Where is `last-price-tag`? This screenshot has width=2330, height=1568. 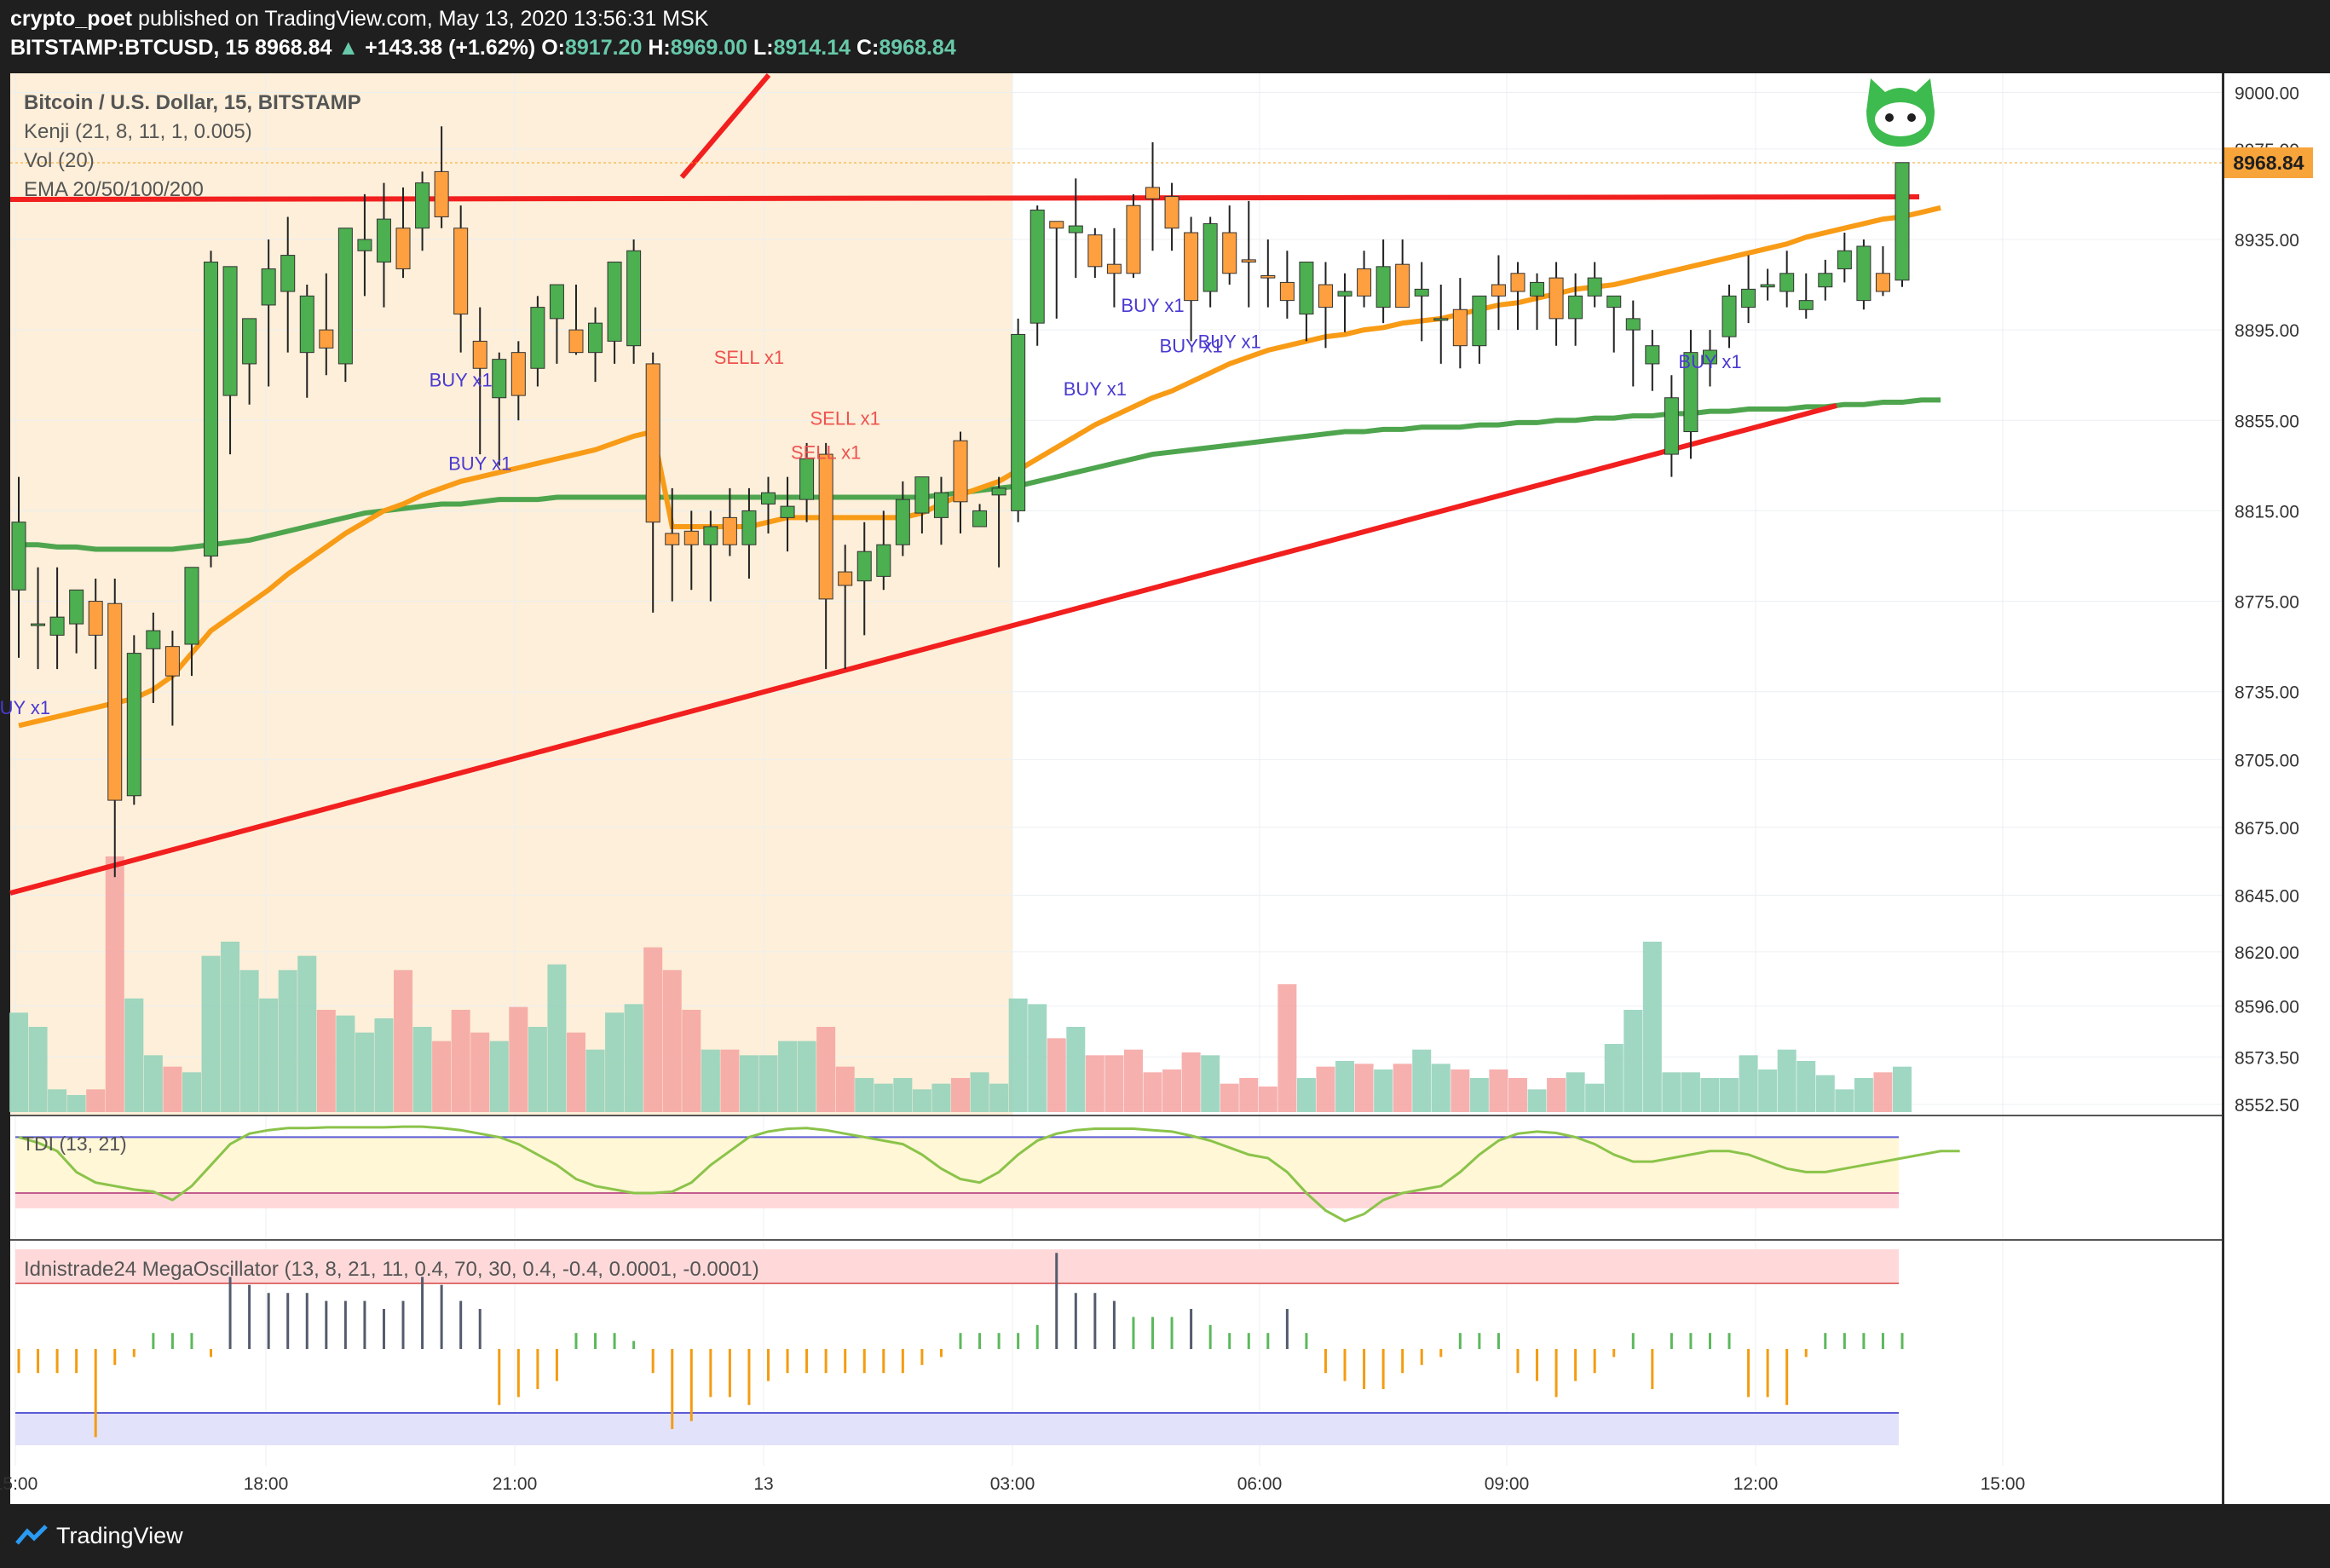 last-price-tag is located at coordinates (2268, 162).